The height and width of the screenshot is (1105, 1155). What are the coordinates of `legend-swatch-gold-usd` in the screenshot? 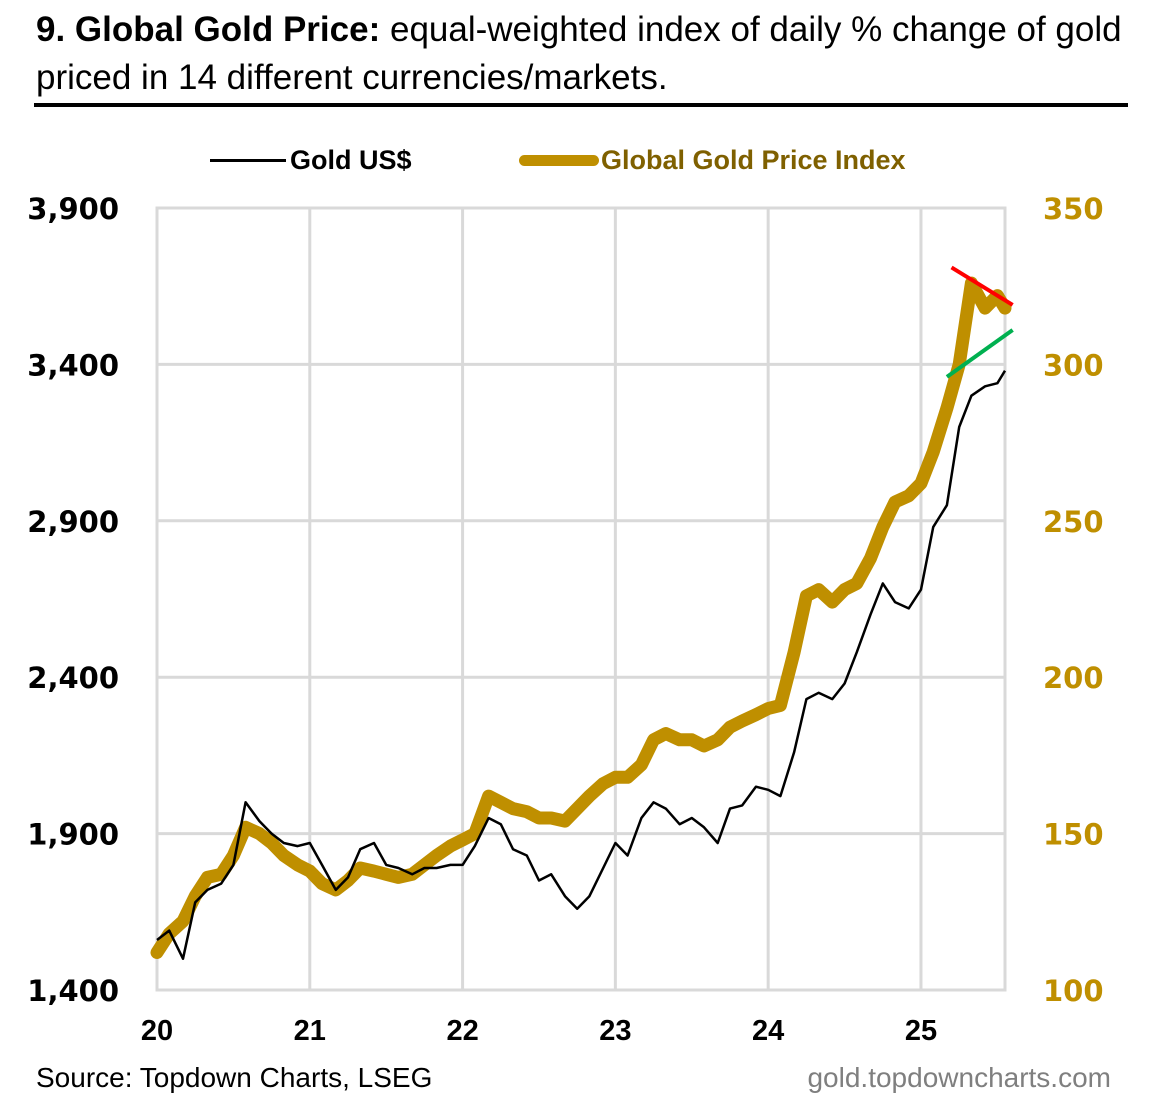 It's located at (248, 160).